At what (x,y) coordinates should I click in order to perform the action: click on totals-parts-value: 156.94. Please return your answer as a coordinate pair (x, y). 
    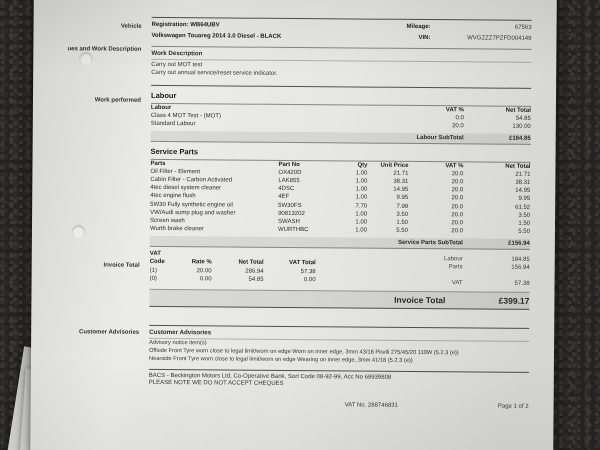
    Looking at the image, I should click on (520, 267).